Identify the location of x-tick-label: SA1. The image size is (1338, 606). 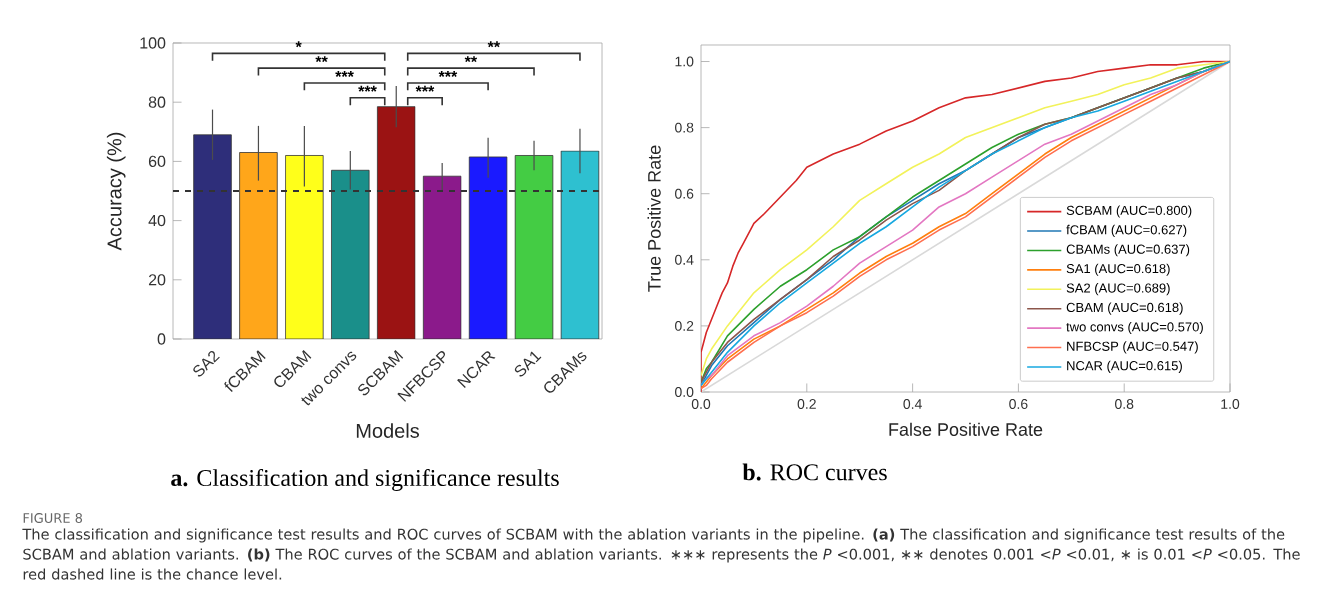
(528, 364).